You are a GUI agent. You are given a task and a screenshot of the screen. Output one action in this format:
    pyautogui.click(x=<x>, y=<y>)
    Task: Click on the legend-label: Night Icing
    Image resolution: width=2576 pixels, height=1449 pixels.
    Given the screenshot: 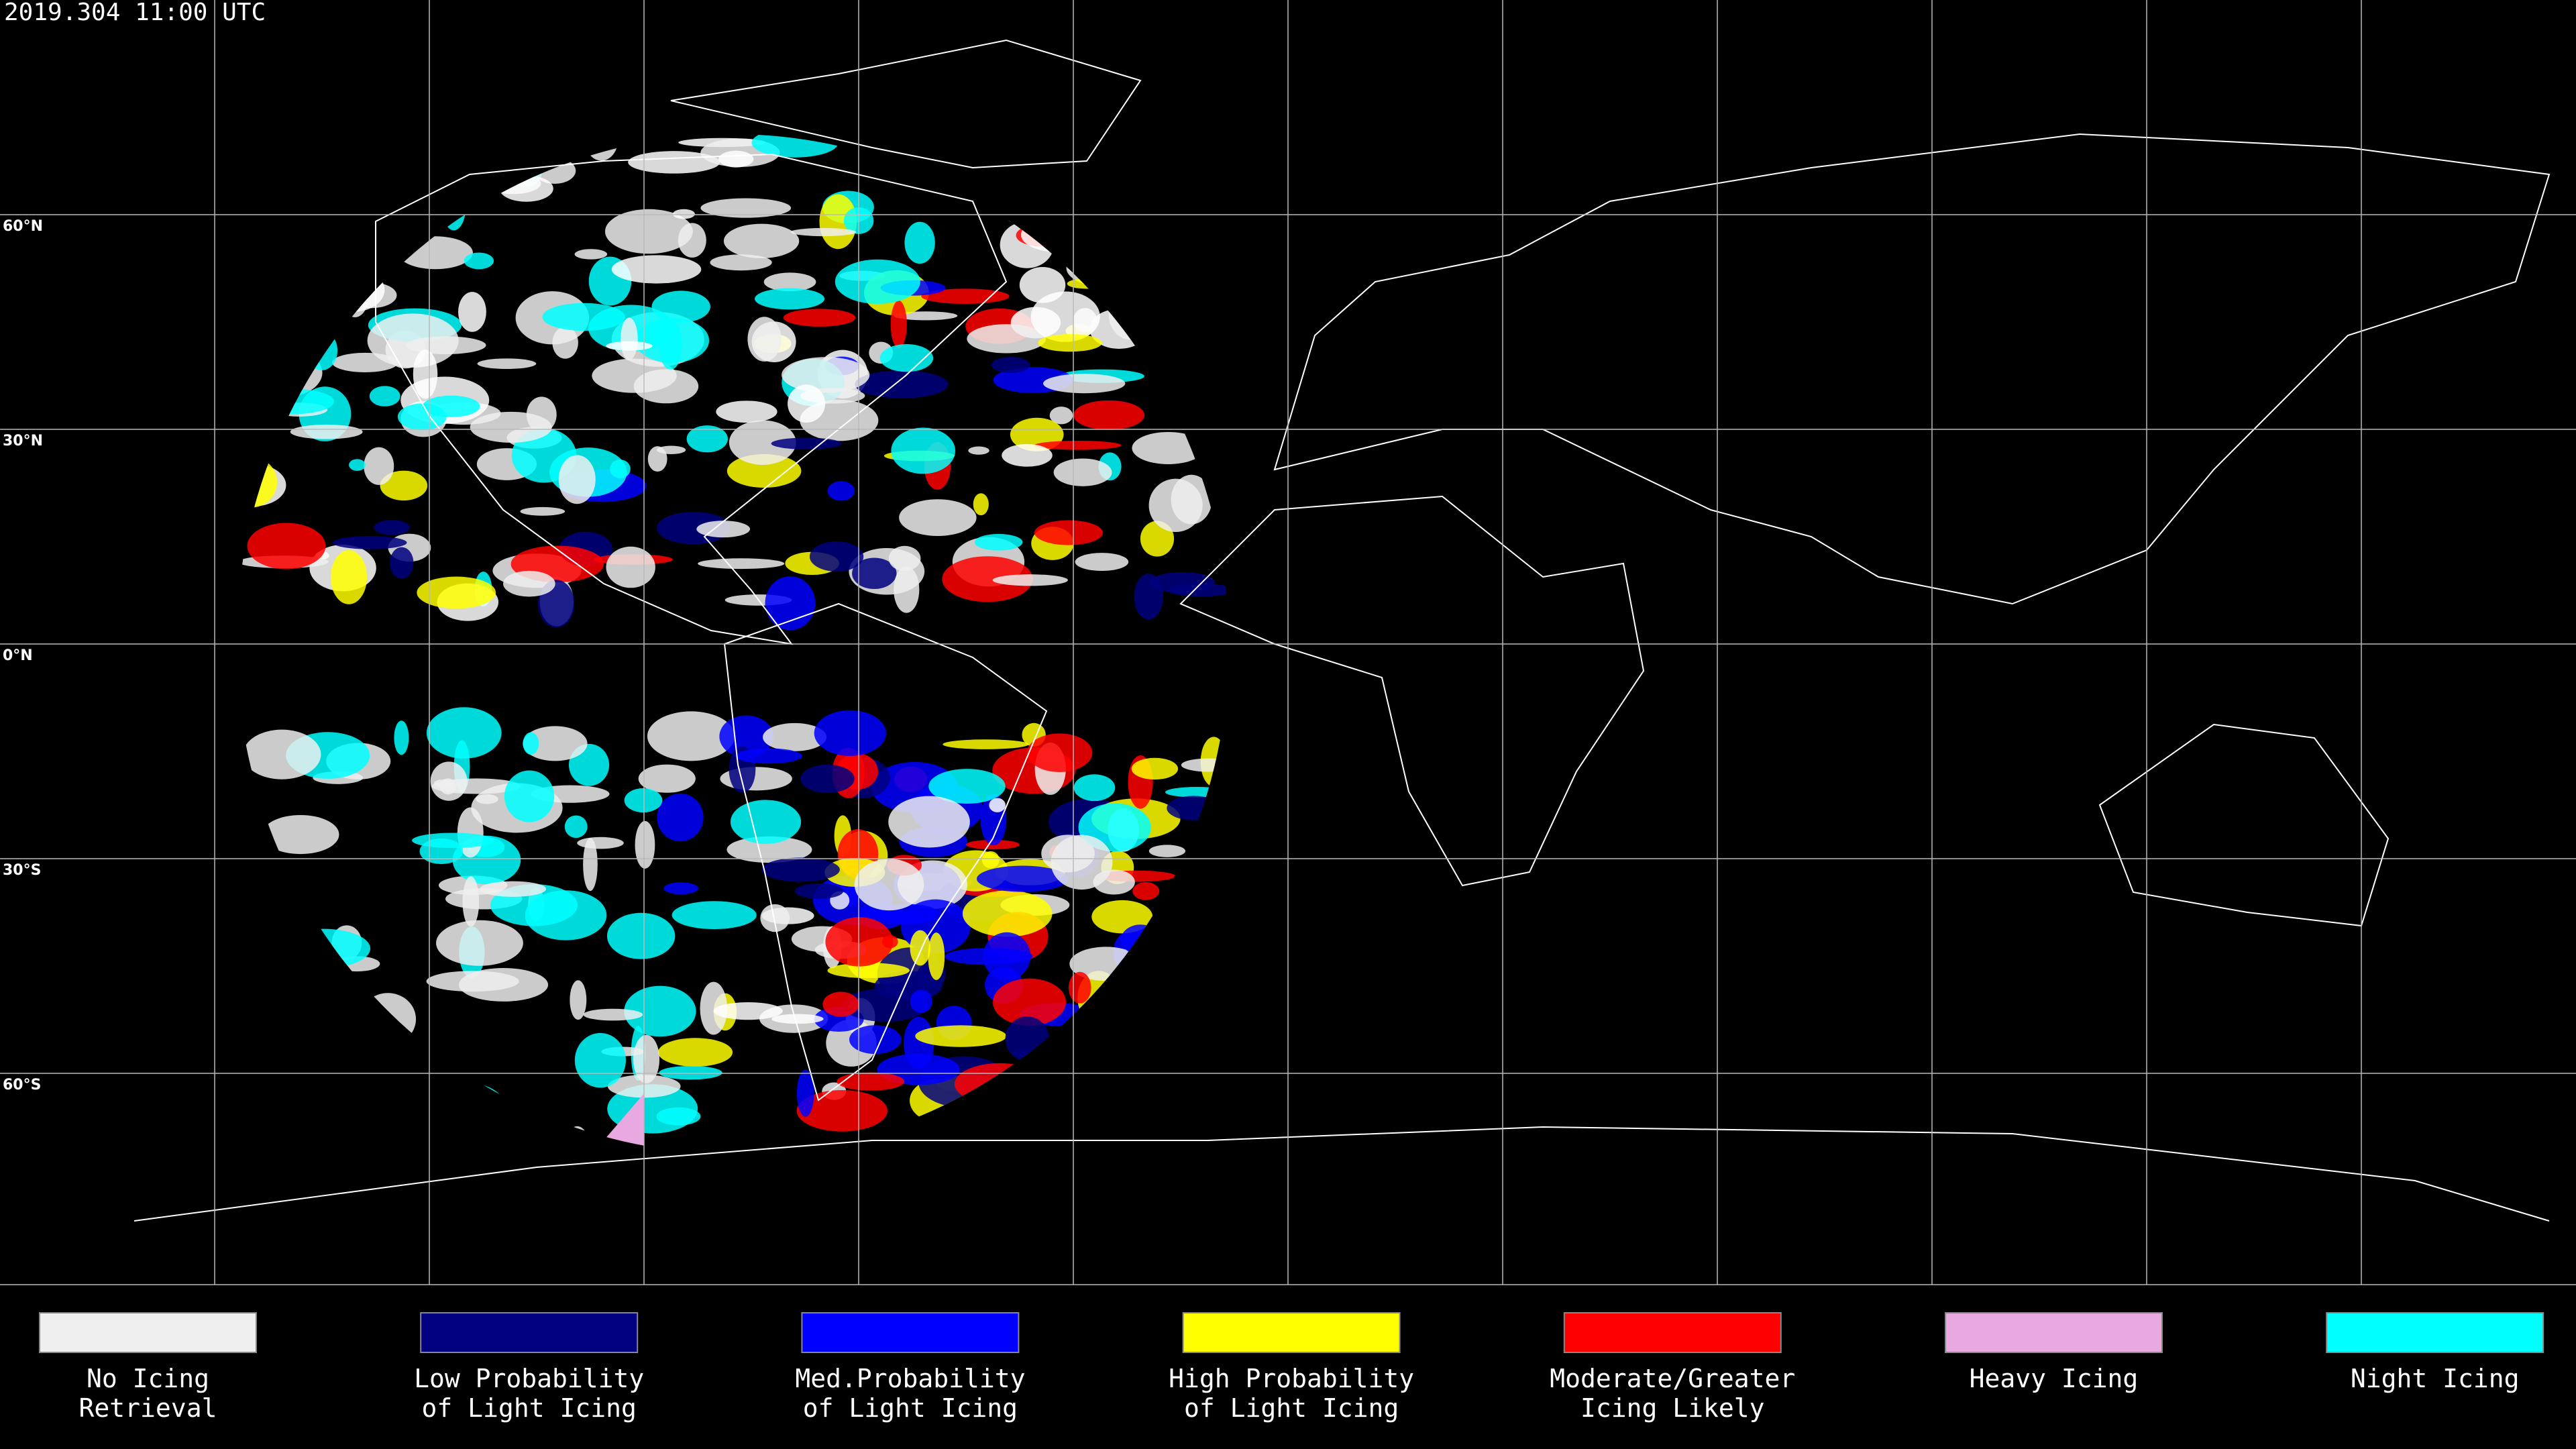 What is the action you would take?
    pyautogui.click(x=2435, y=1378)
    